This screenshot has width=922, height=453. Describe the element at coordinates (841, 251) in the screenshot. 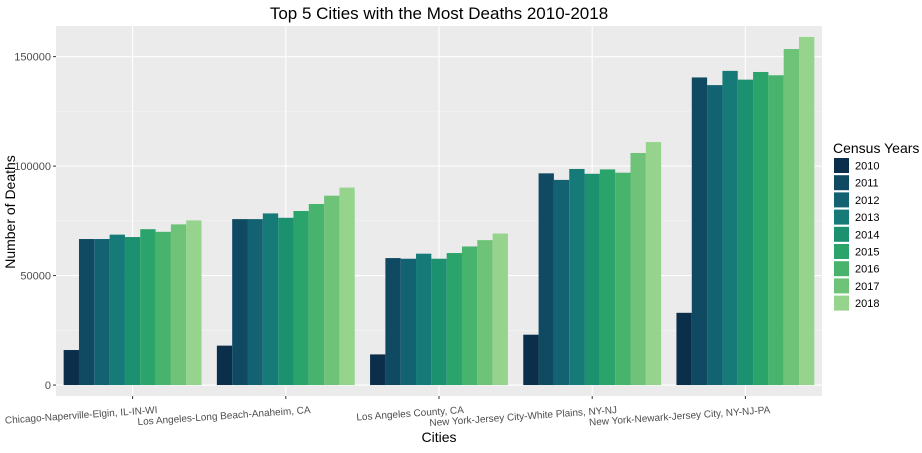

I see `legend-swatch-2015` at that location.